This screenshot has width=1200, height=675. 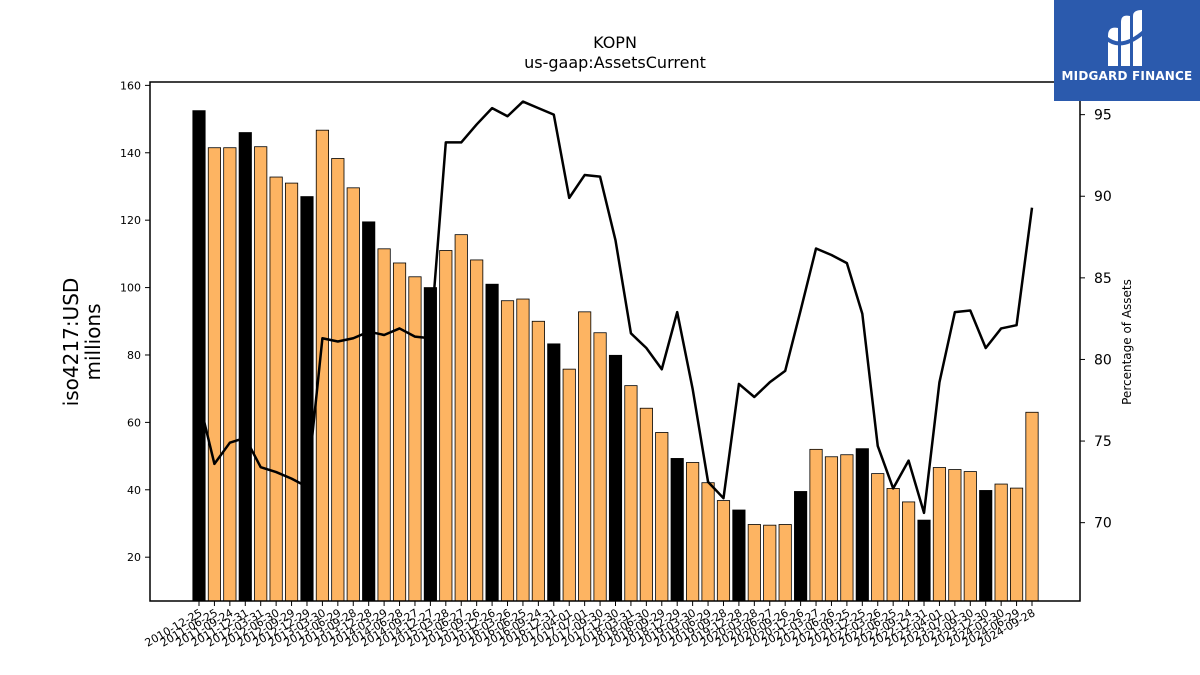 What do you see at coordinates (134, 557) in the screenshot?
I see `y-tick-label: 20` at bounding box center [134, 557].